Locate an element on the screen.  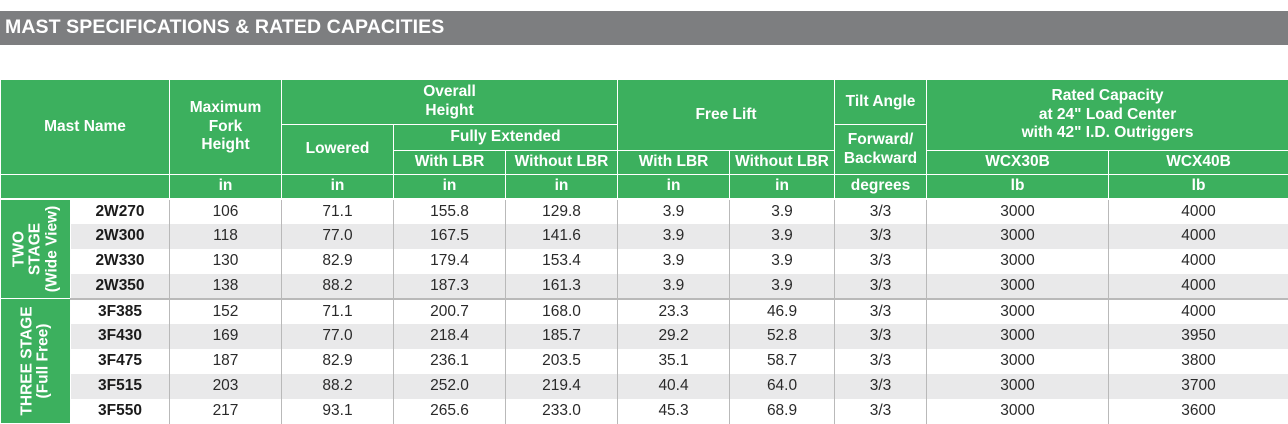
table-cell: 168.0 is located at coordinates (561, 310).